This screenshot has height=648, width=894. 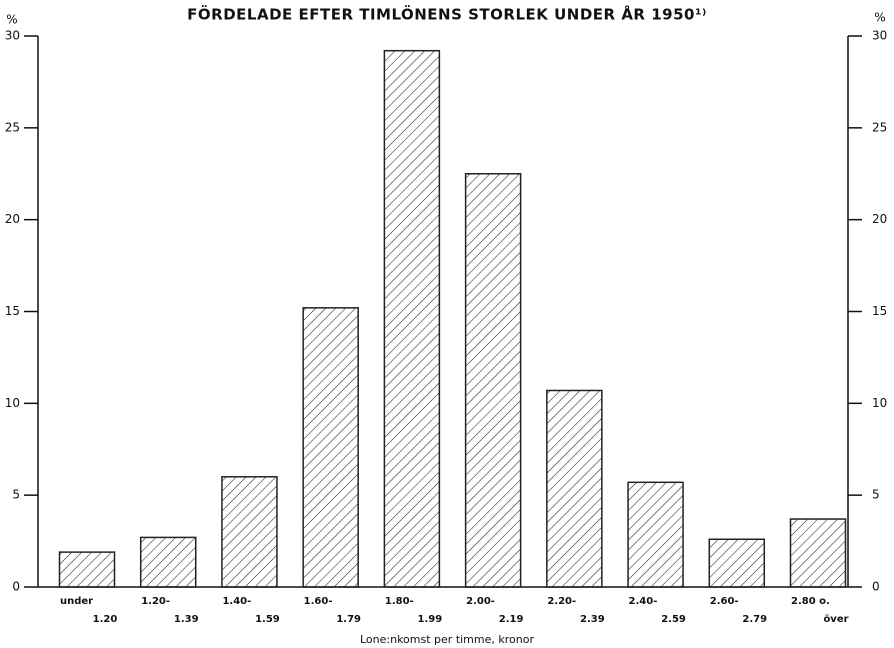 I want to click on y2-tick-label: 5, so click(x=876, y=495).